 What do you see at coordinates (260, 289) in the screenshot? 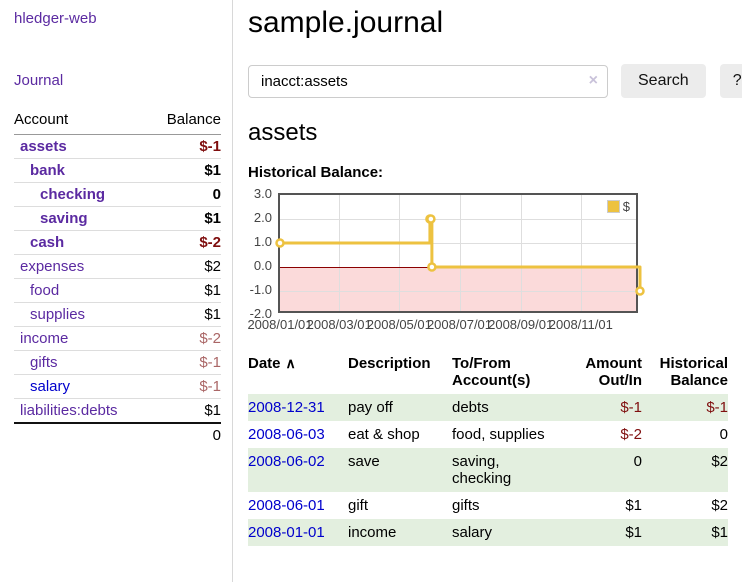
I see `y-axis-tick-label: -1.0` at bounding box center [260, 289].